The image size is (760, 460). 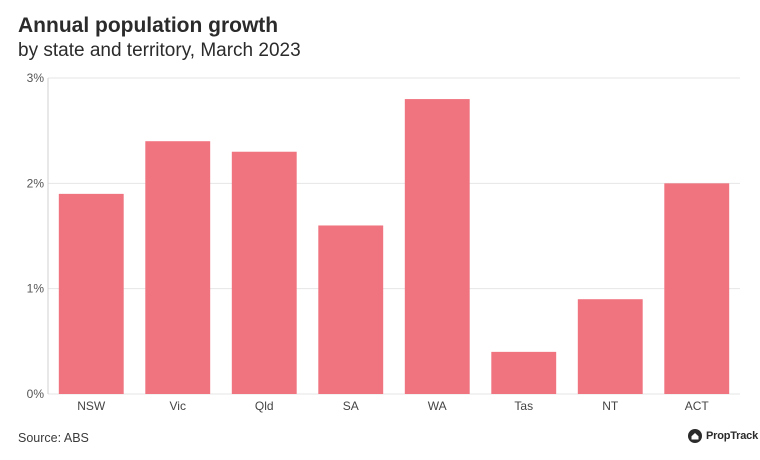 I want to click on bar-nt, so click(x=610, y=346).